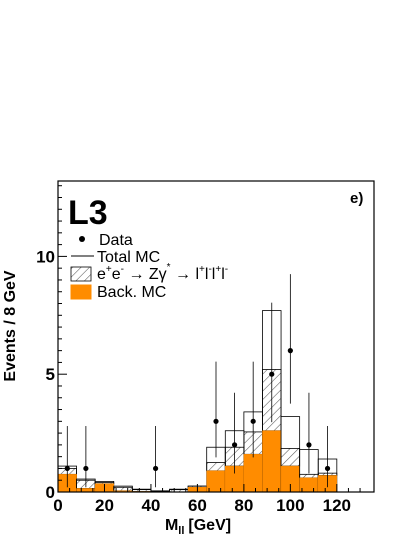  Describe the element at coordinates (223, 274) in the screenshot. I see `legend-signal-part-12: l` at that location.